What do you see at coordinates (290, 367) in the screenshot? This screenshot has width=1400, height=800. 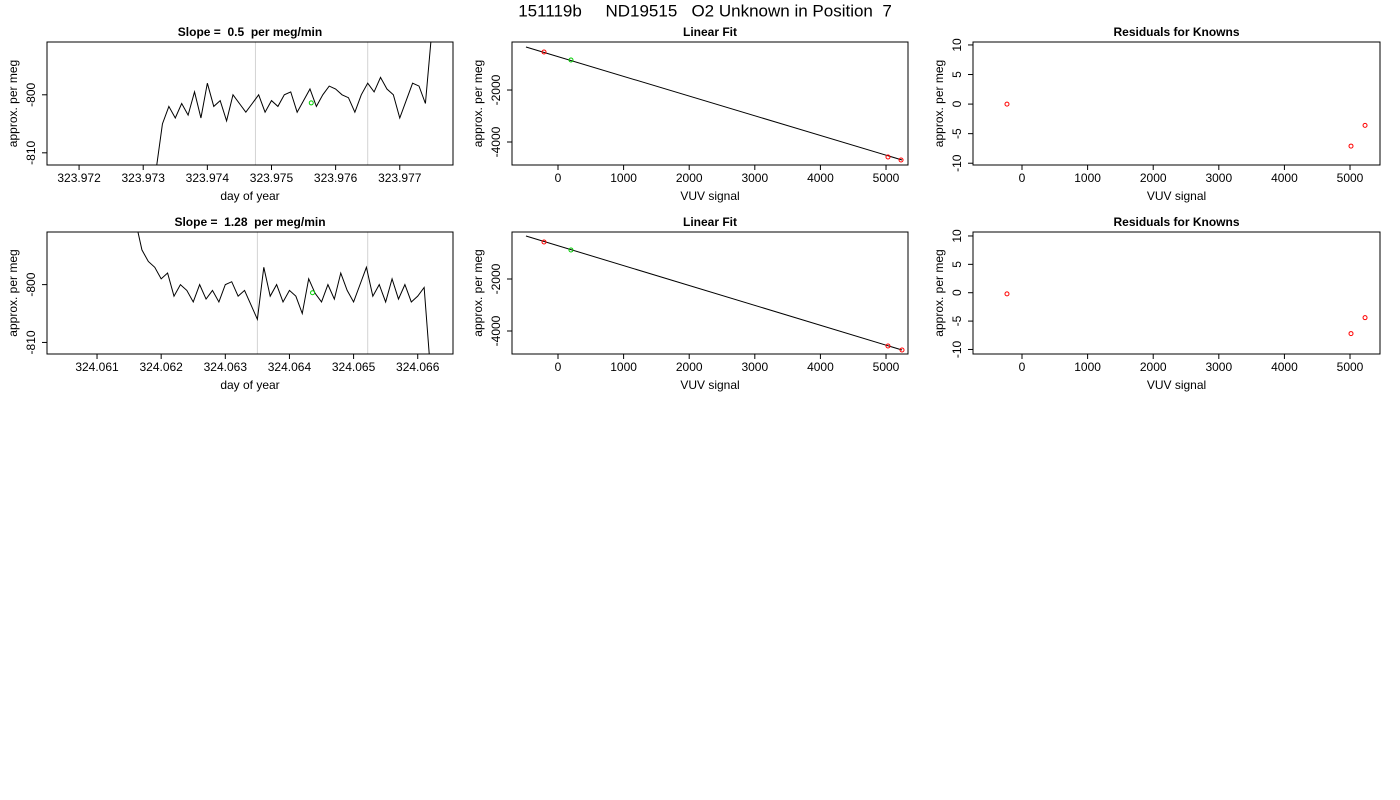 I see `x-tick-label: 324.064` at bounding box center [290, 367].